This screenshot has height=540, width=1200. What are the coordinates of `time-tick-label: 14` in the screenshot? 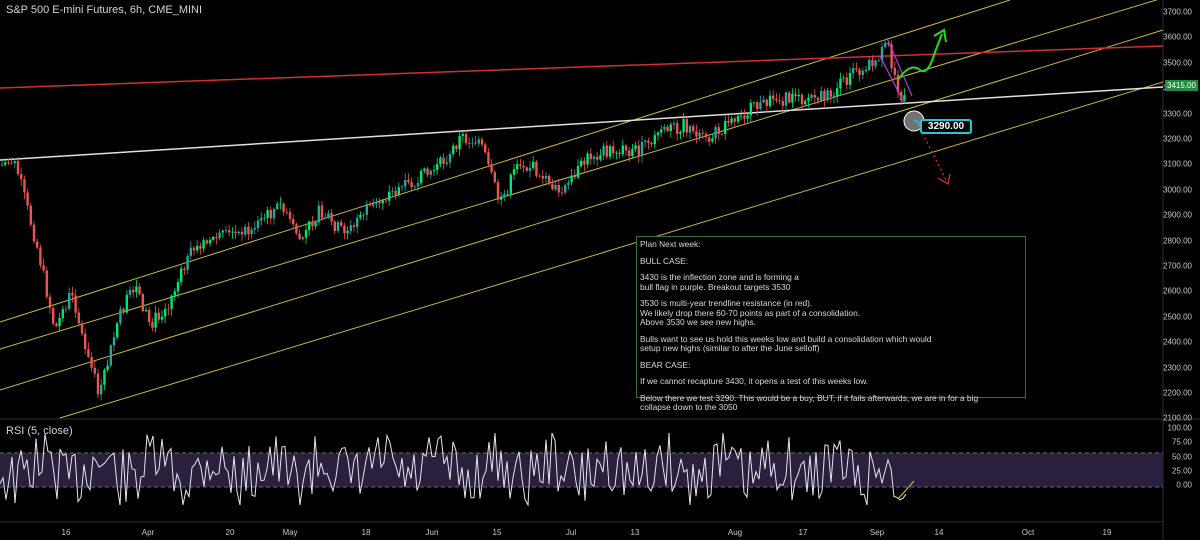 It's located at (939, 532).